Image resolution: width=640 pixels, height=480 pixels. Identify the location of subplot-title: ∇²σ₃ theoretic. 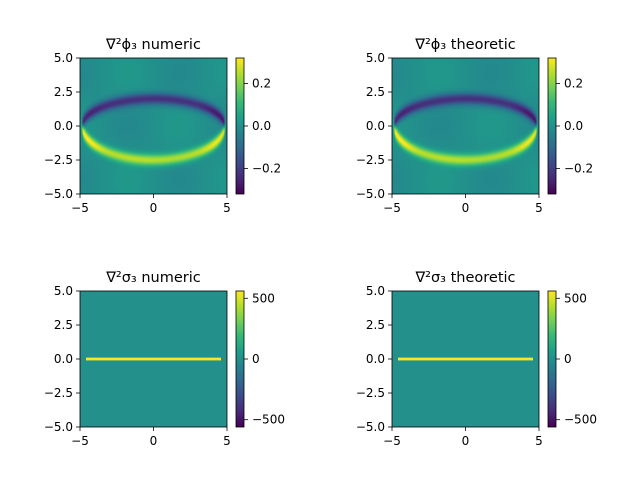
(464, 278).